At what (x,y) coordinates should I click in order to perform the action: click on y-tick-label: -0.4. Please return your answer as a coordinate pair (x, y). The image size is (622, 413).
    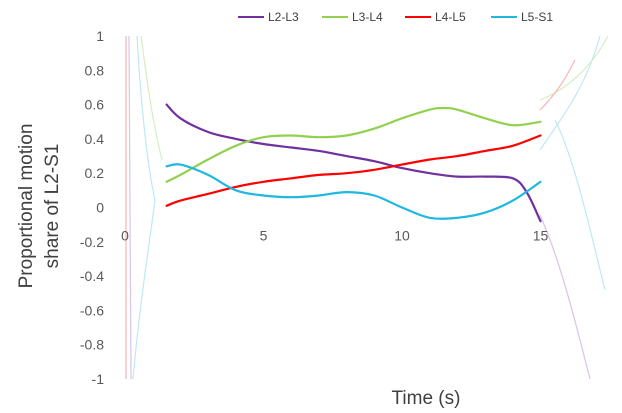
    Looking at the image, I should click on (92, 276).